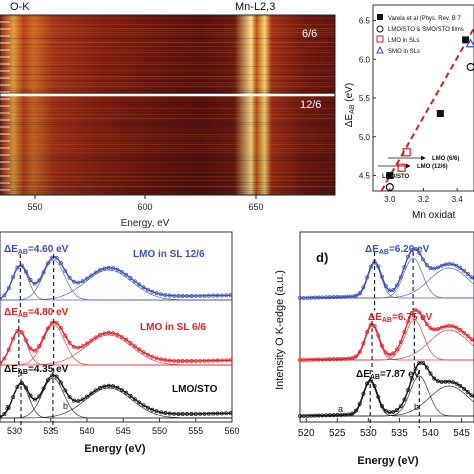  What do you see at coordinates (306, 433) in the screenshot?
I see `d-x-tick: 520` at bounding box center [306, 433].